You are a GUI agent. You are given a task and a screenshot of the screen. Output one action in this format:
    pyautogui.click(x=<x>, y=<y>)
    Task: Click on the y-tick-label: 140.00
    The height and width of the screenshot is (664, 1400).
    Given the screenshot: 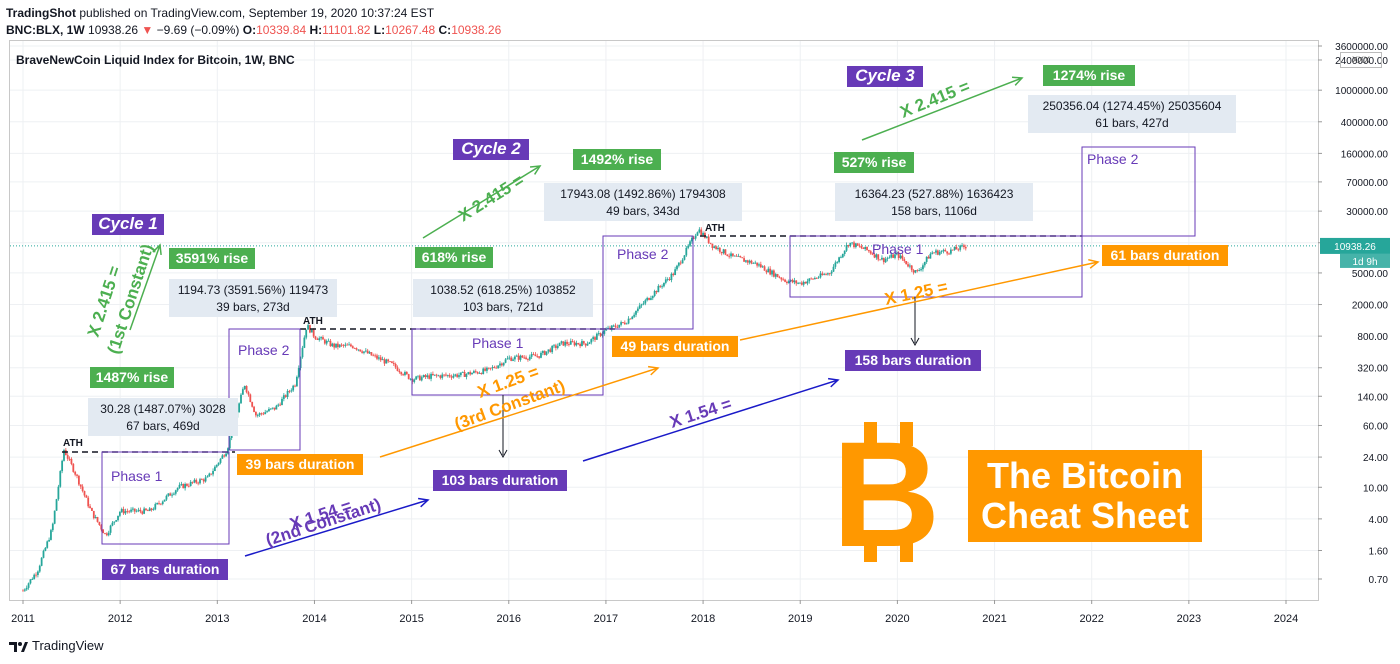 What is the action you would take?
    pyautogui.click(x=1372, y=397)
    